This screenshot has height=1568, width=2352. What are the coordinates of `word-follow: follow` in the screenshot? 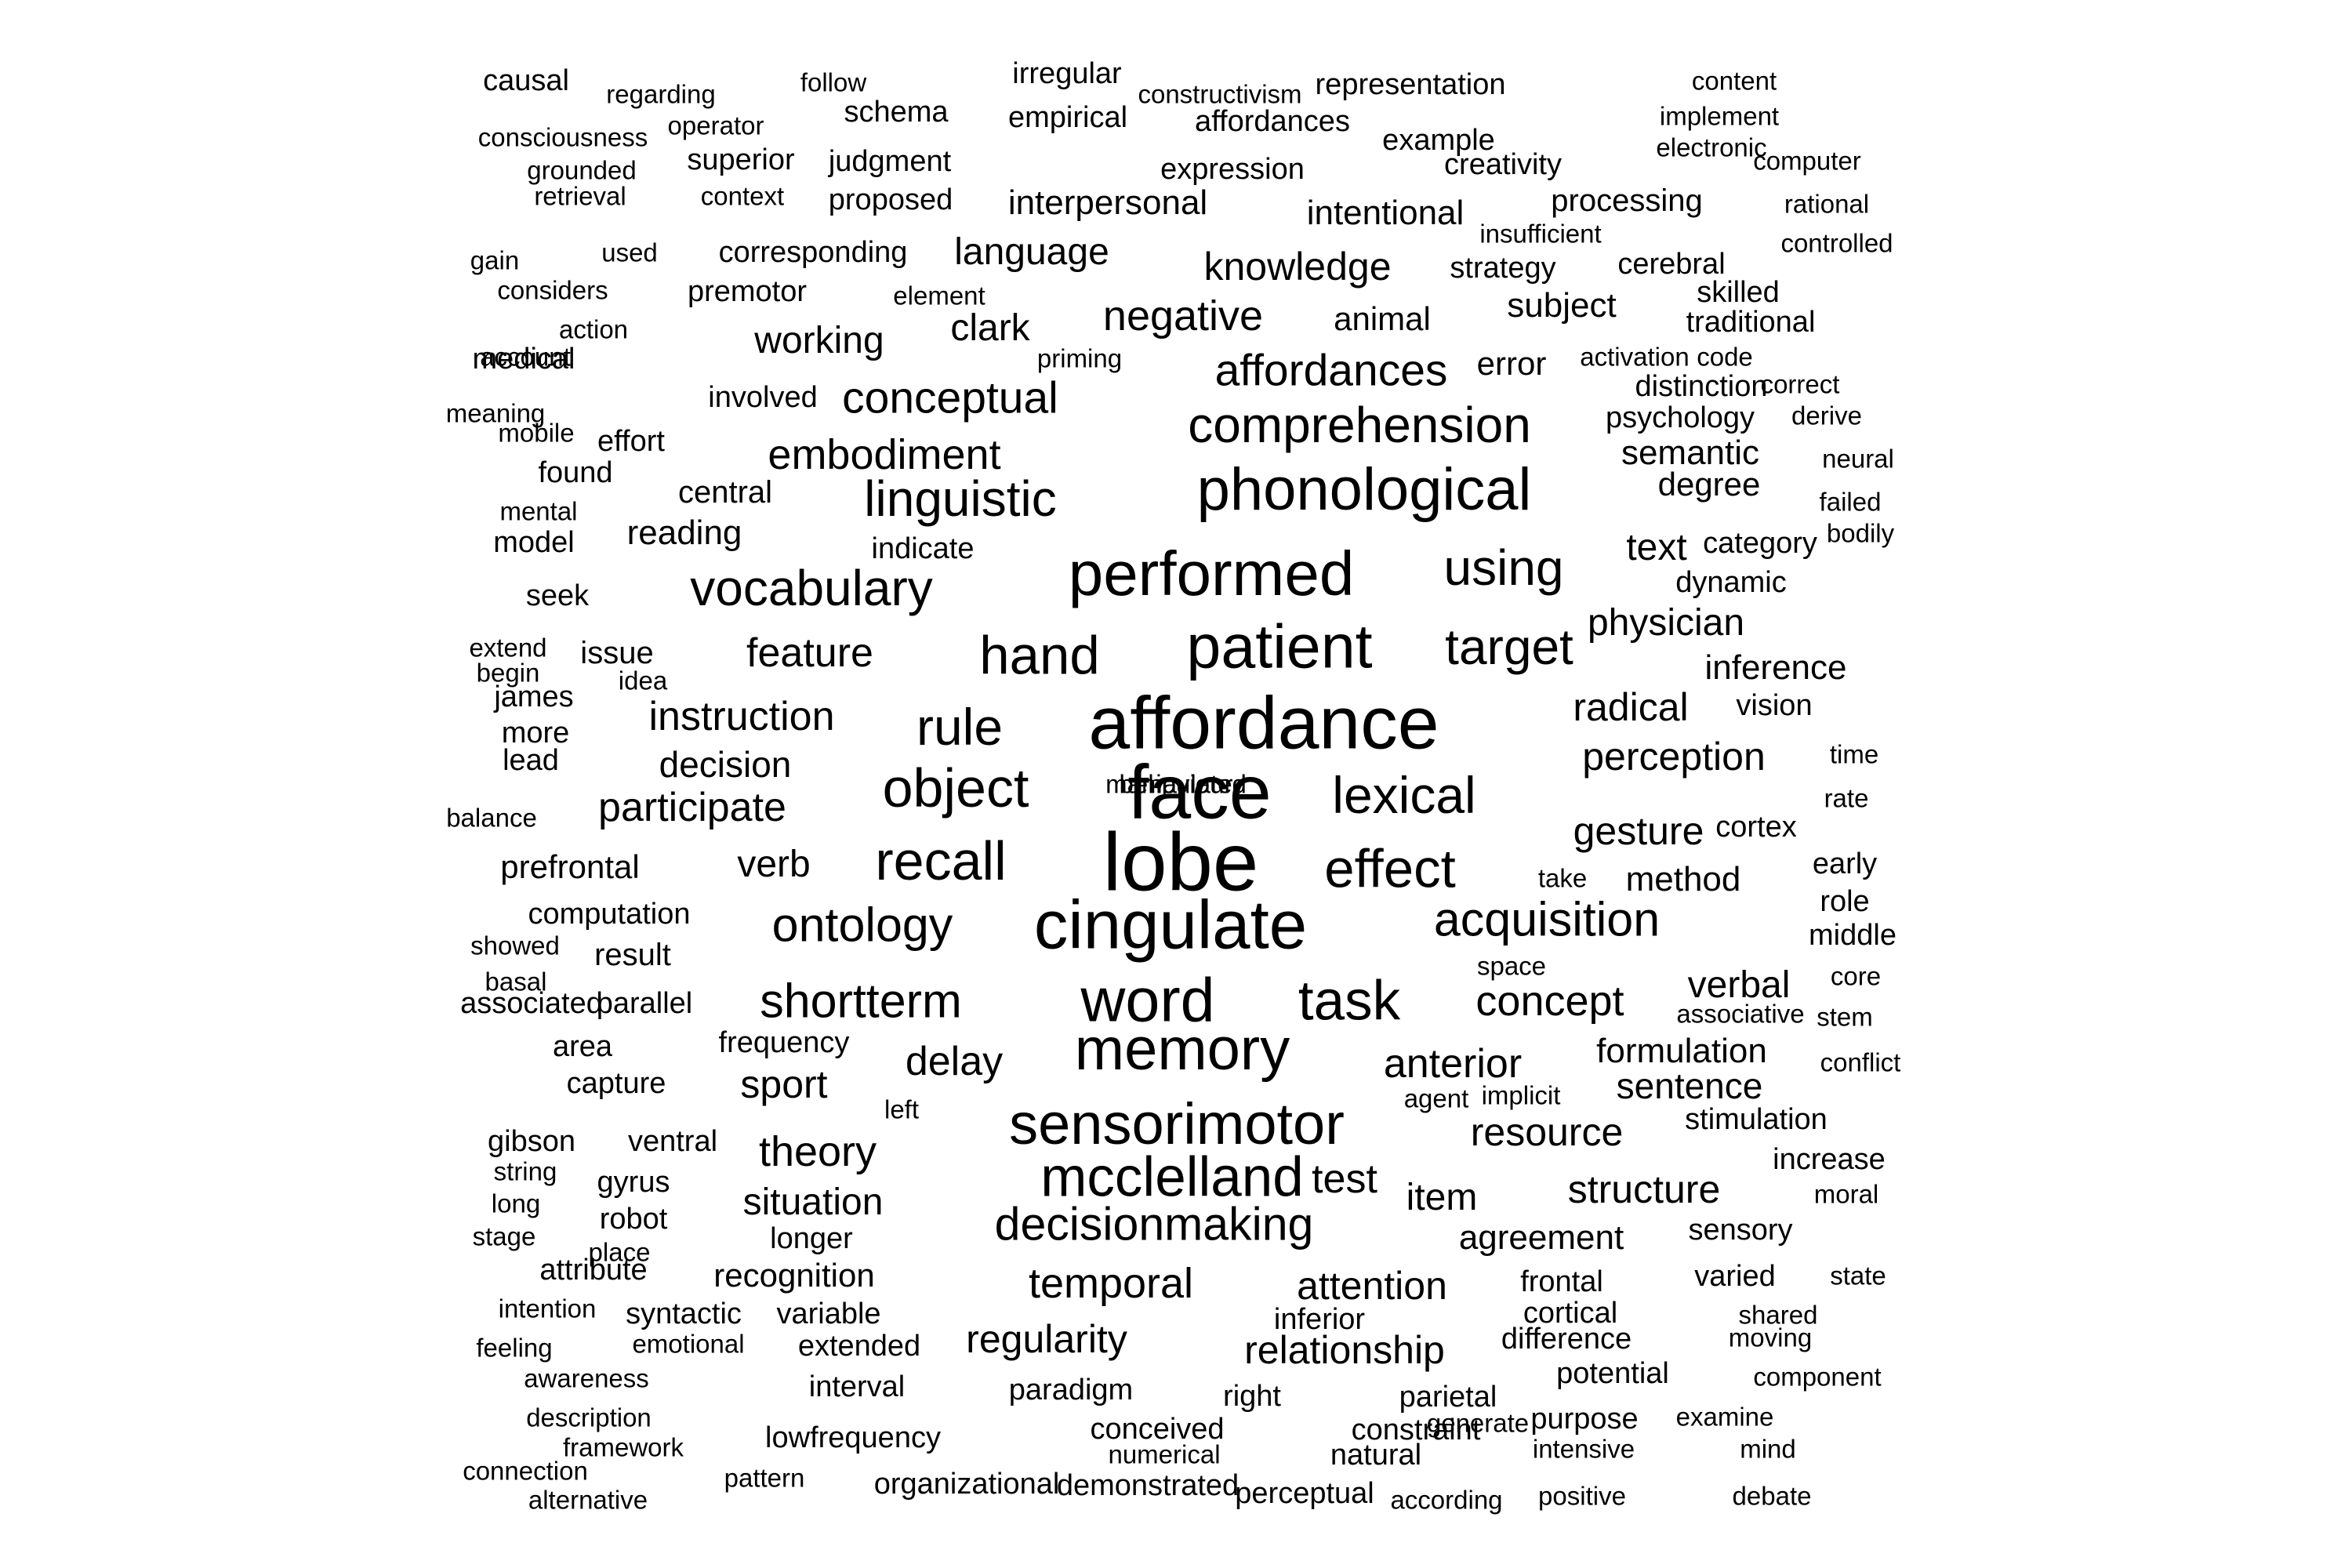 It's located at (833, 82).